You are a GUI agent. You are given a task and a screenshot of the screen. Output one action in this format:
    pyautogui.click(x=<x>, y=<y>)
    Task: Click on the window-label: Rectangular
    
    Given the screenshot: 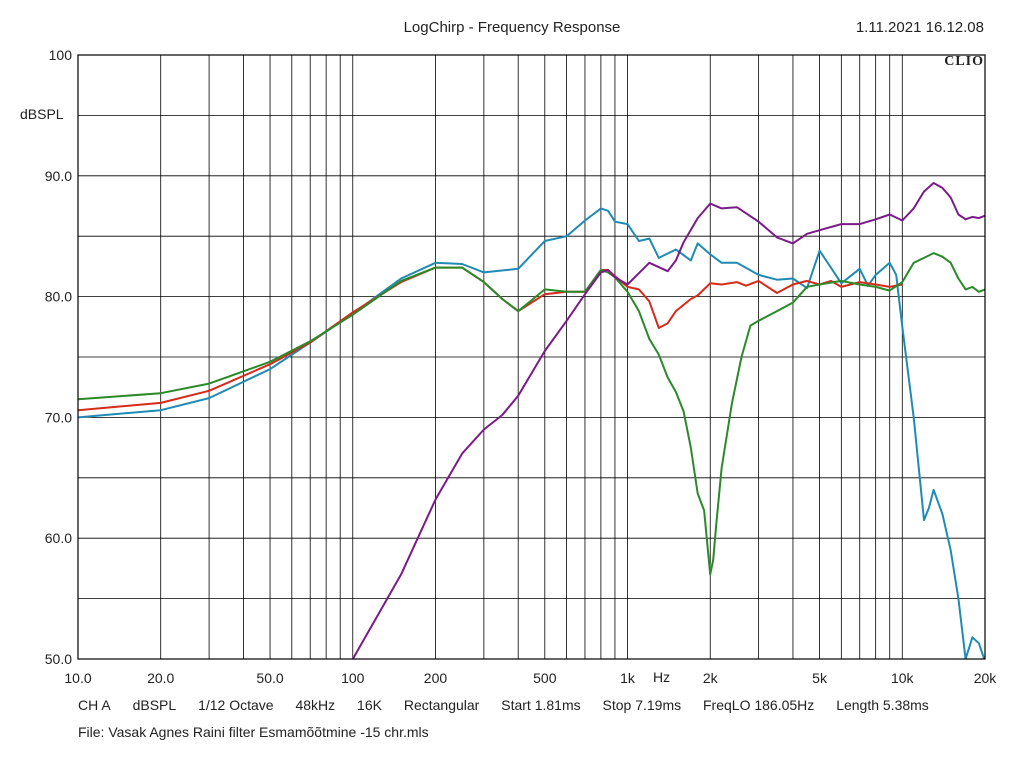 What is the action you would take?
    pyautogui.click(x=441, y=705)
    